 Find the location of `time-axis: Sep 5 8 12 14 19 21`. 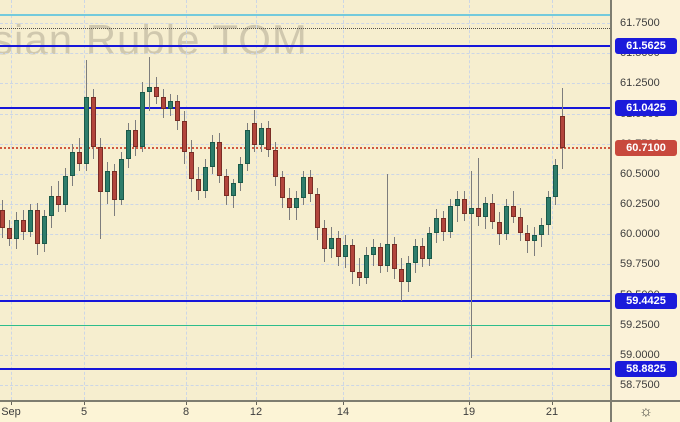

time-axis: Sep 5 8 12 14 19 21 is located at coordinates (305, 412).